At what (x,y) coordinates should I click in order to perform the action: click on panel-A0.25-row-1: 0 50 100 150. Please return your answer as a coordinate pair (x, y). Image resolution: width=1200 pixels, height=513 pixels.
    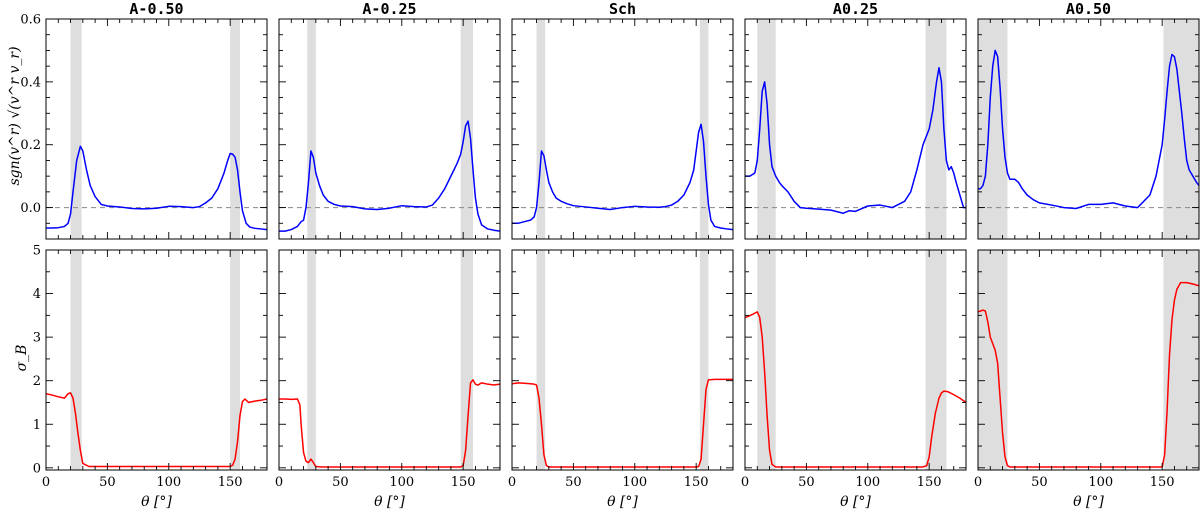
    Looking at the image, I should click on (854, 369).